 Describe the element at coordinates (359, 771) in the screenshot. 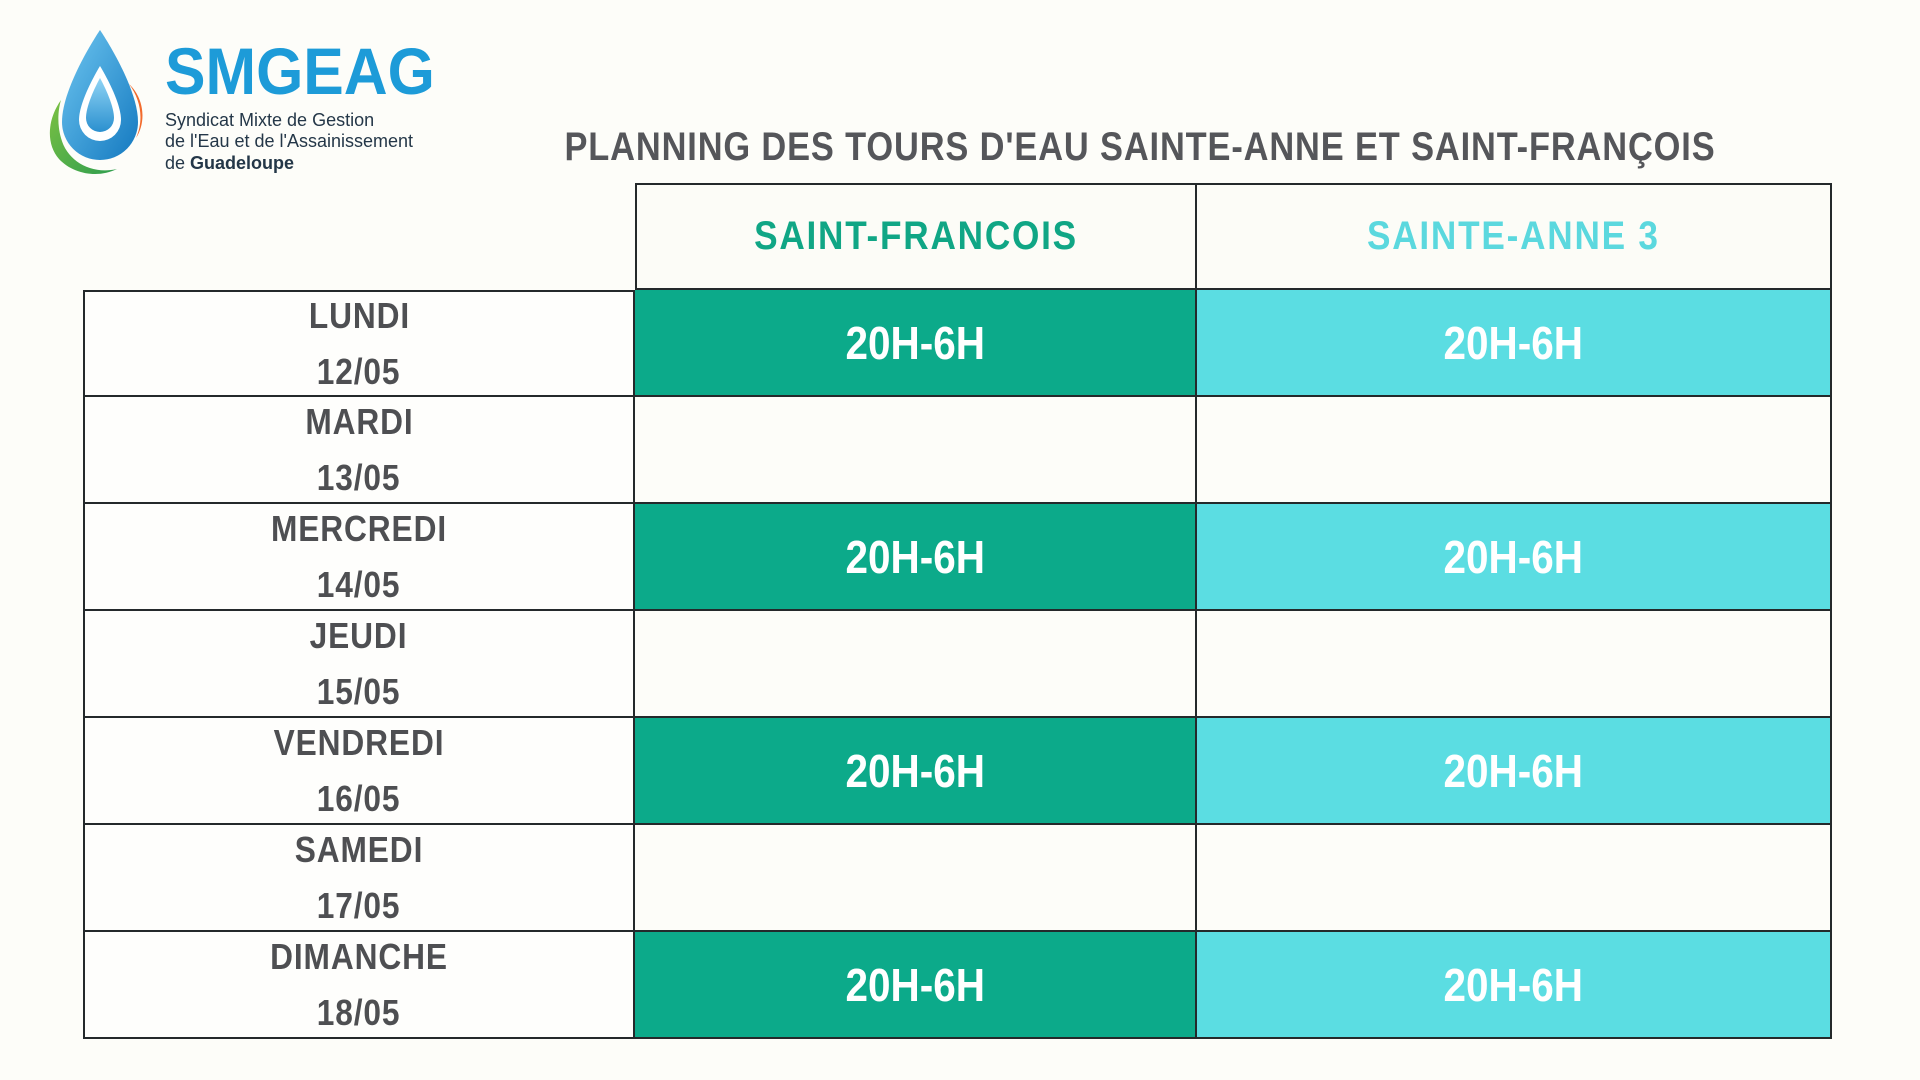

I see `day-label-vendredi: VENDREDI 16/05` at that location.